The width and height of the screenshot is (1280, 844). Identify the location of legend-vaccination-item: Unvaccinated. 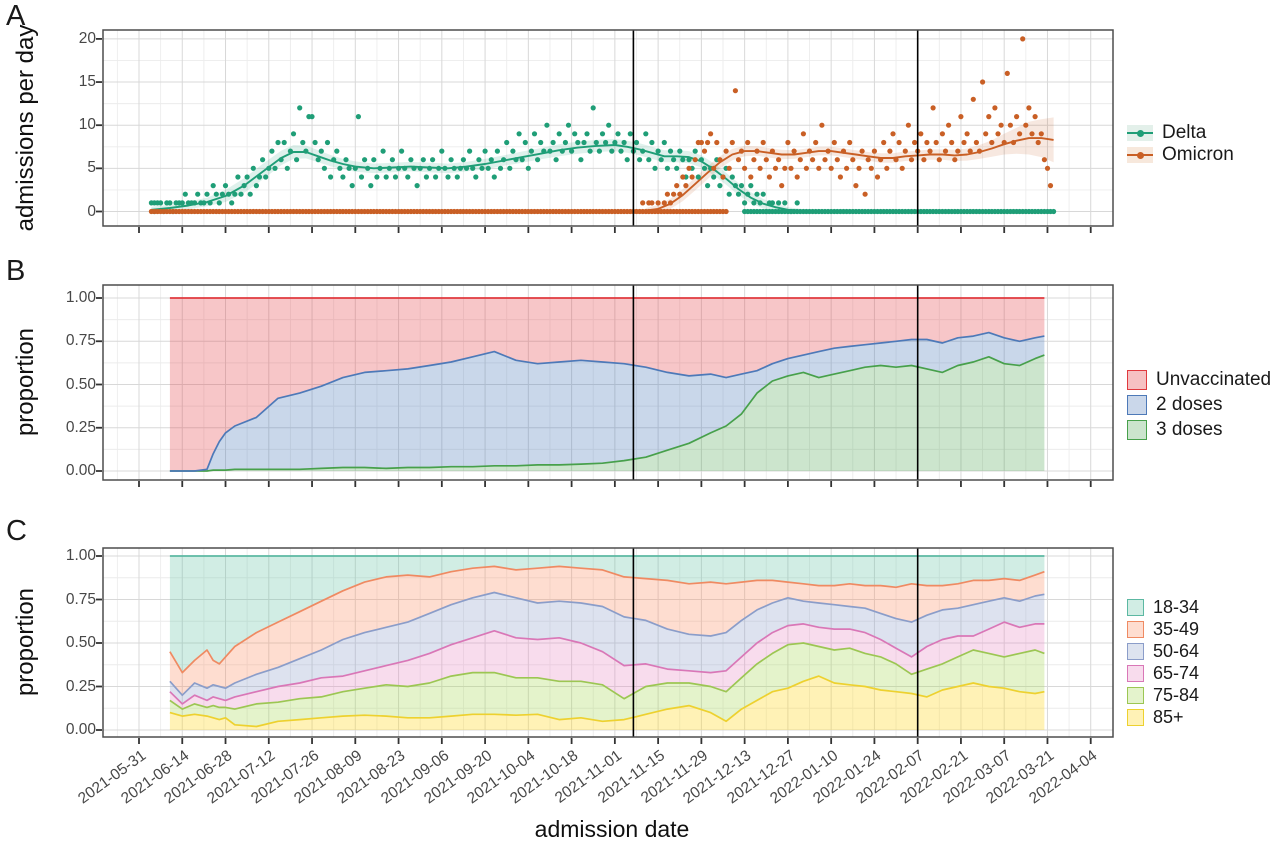
(1199, 379).